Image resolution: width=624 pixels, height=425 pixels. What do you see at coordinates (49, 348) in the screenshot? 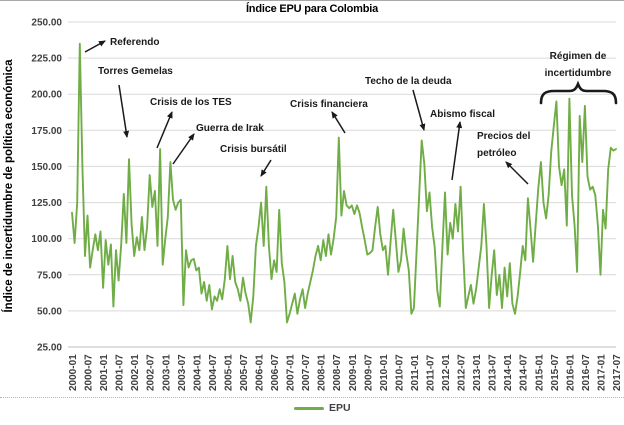
I see `y-tick-label: 25.00` at bounding box center [49, 348].